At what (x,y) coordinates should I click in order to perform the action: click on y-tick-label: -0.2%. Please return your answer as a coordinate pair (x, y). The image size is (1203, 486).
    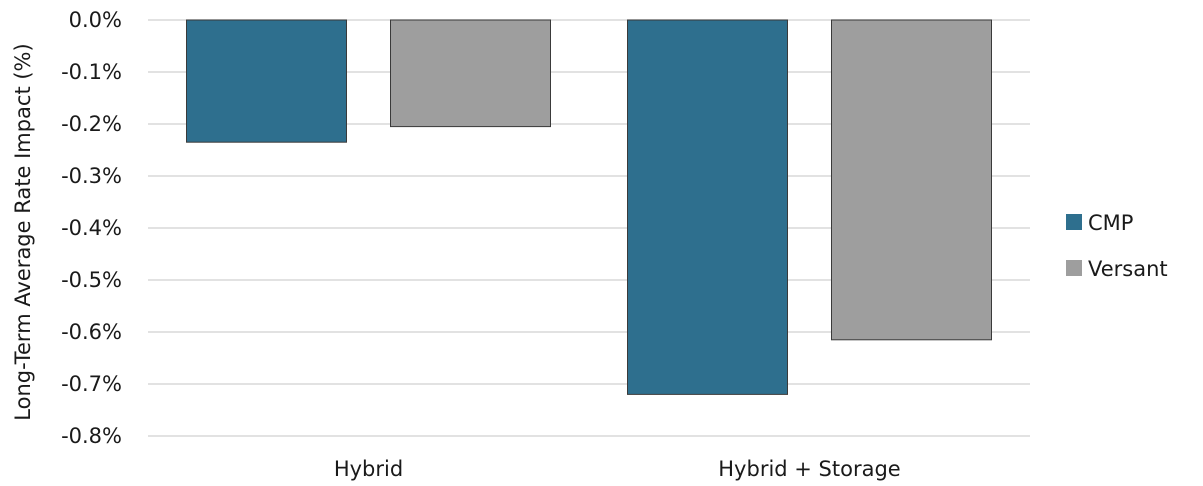
    Looking at the image, I should click on (91, 124).